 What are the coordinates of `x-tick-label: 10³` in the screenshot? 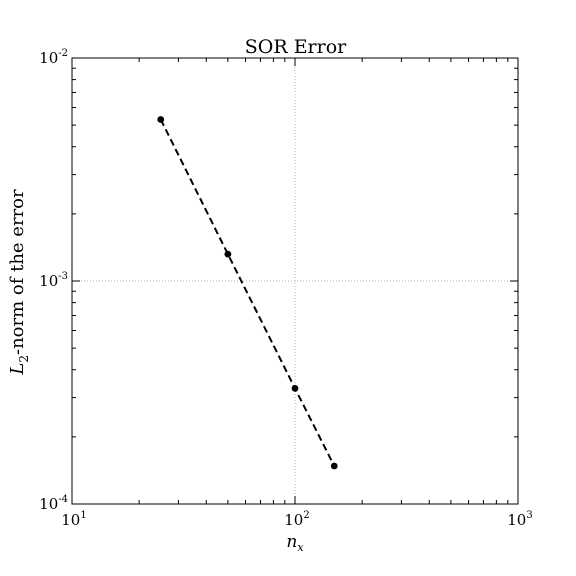 It's located at (519, 519).